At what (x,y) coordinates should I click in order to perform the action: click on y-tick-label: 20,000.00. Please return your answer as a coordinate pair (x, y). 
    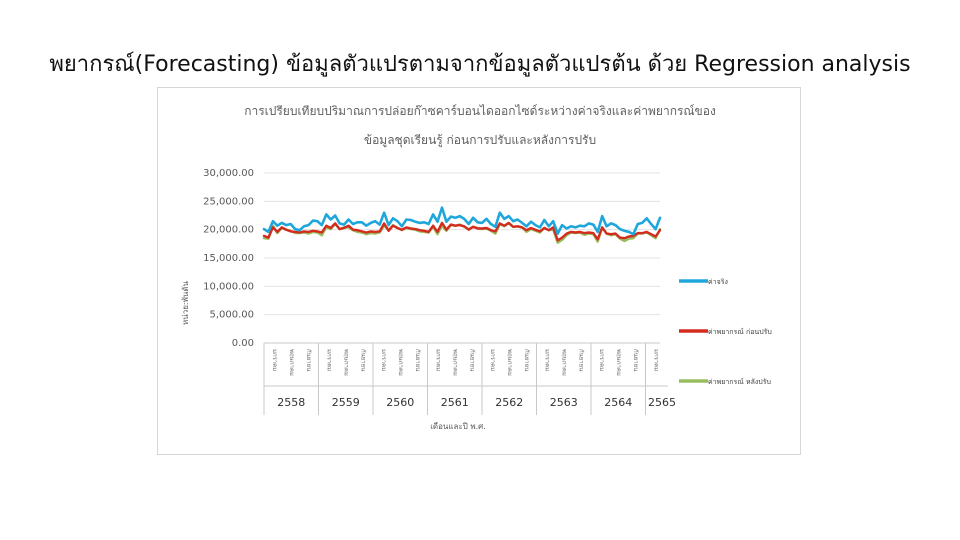
    Looking at the image, I should click on (228, 230).